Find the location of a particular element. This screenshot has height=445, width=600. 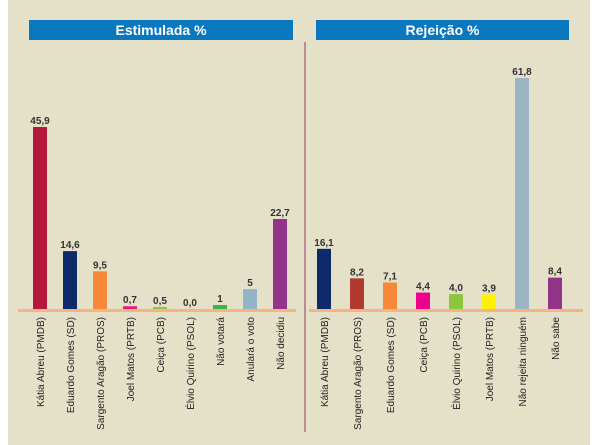

value-label: 3,9 is located at coordinates (489, 288).